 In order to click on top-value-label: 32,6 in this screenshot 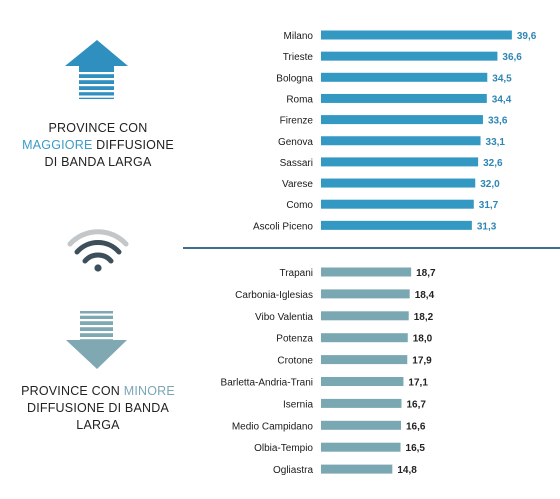, I will do `click(493, 163)`.